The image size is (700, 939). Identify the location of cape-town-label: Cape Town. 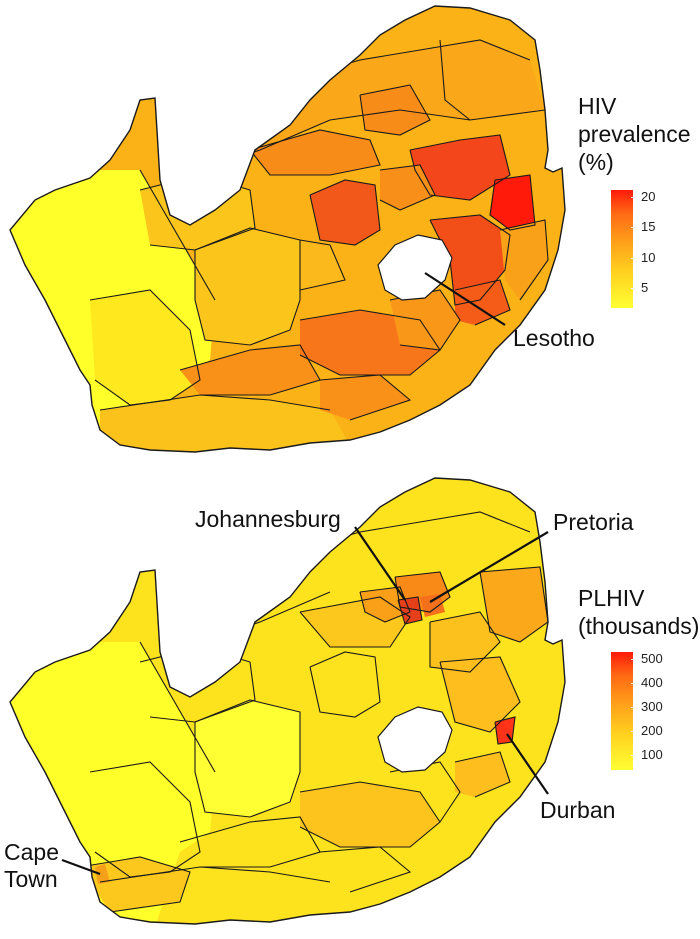
(31, 866).